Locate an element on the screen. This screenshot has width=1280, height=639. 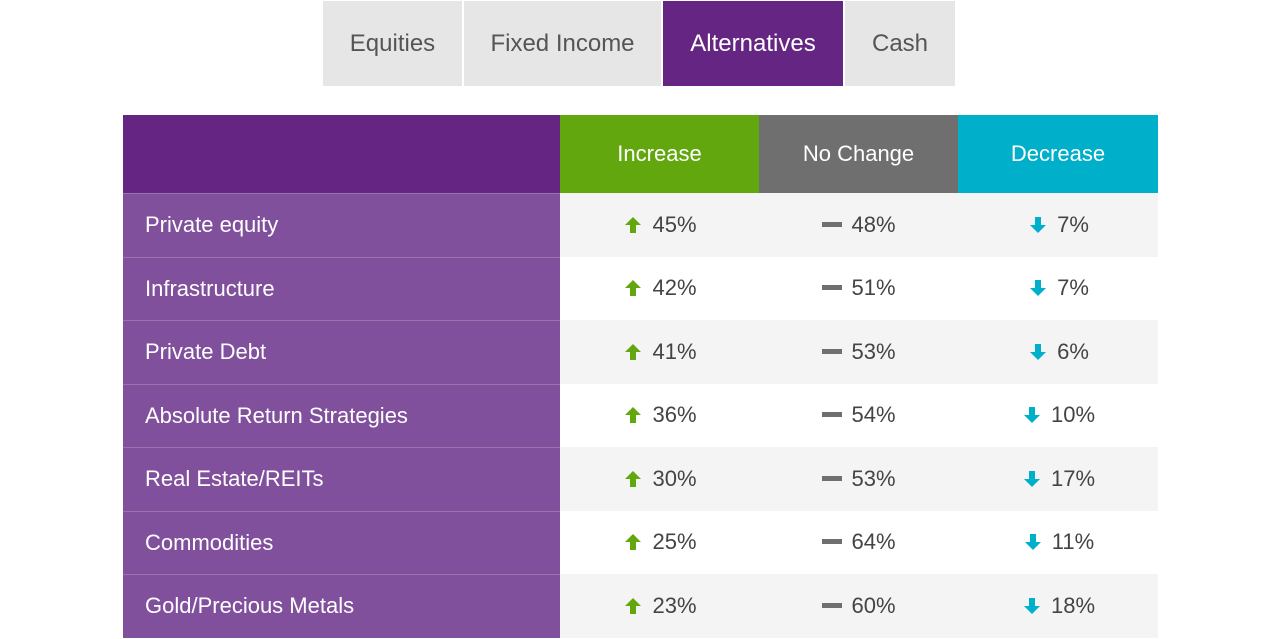
table-row: Private equity 45% 48% 7% is located at coordinates (640, 225).